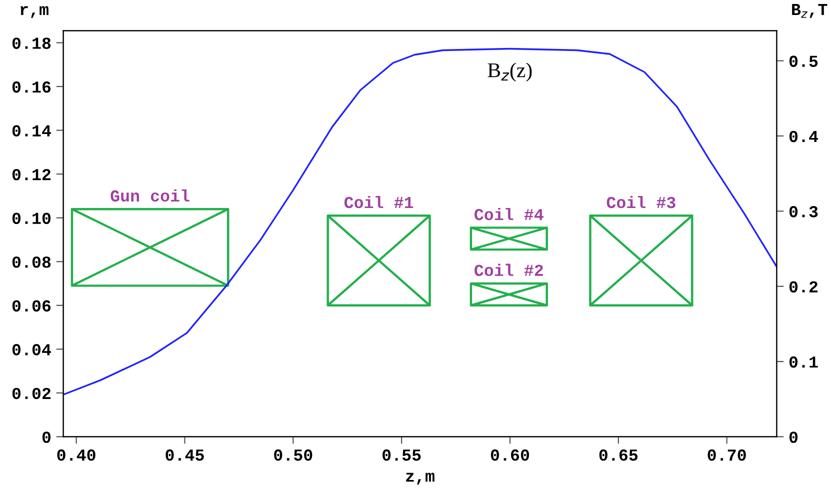  I want to click on y-axis-title: r,m, so click(34, 12).